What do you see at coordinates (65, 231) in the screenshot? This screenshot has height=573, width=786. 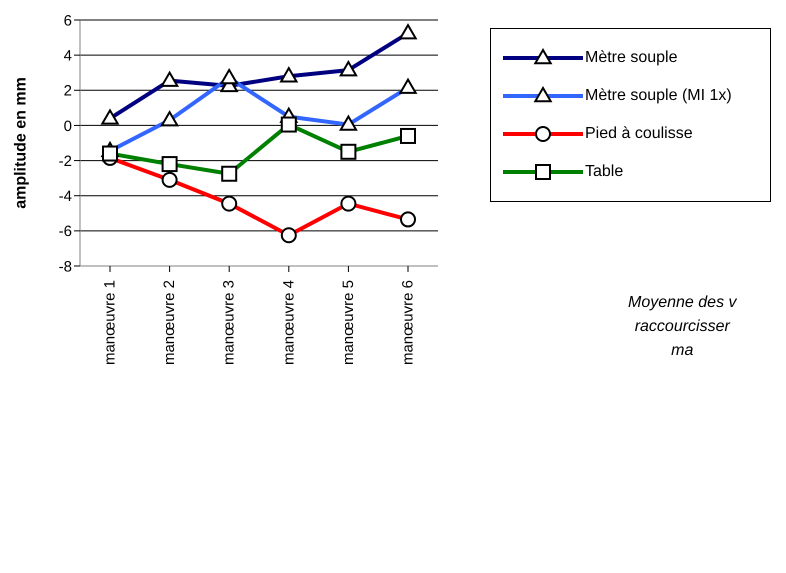 I see `y-tick-label: -6` at bounding box center [65, 231].